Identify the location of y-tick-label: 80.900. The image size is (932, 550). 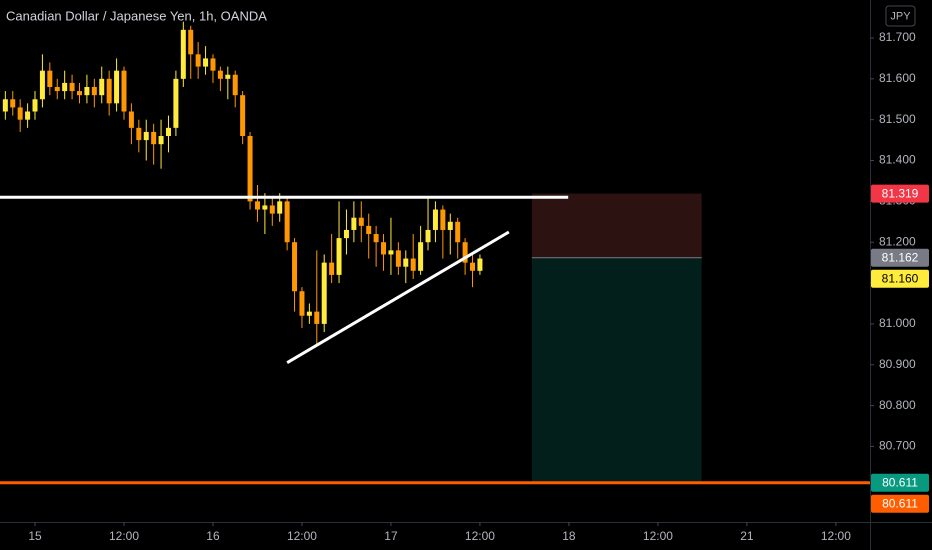
(897, 364).